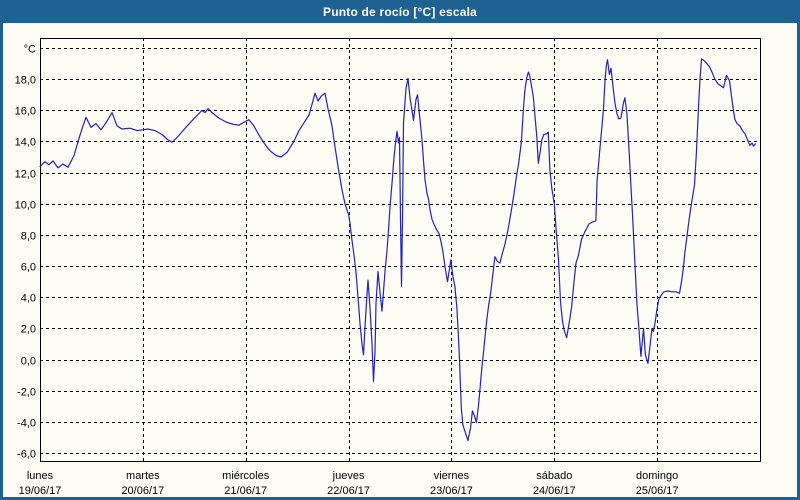  I want to click on x-weekday-label: domingo, so click(657, 476).